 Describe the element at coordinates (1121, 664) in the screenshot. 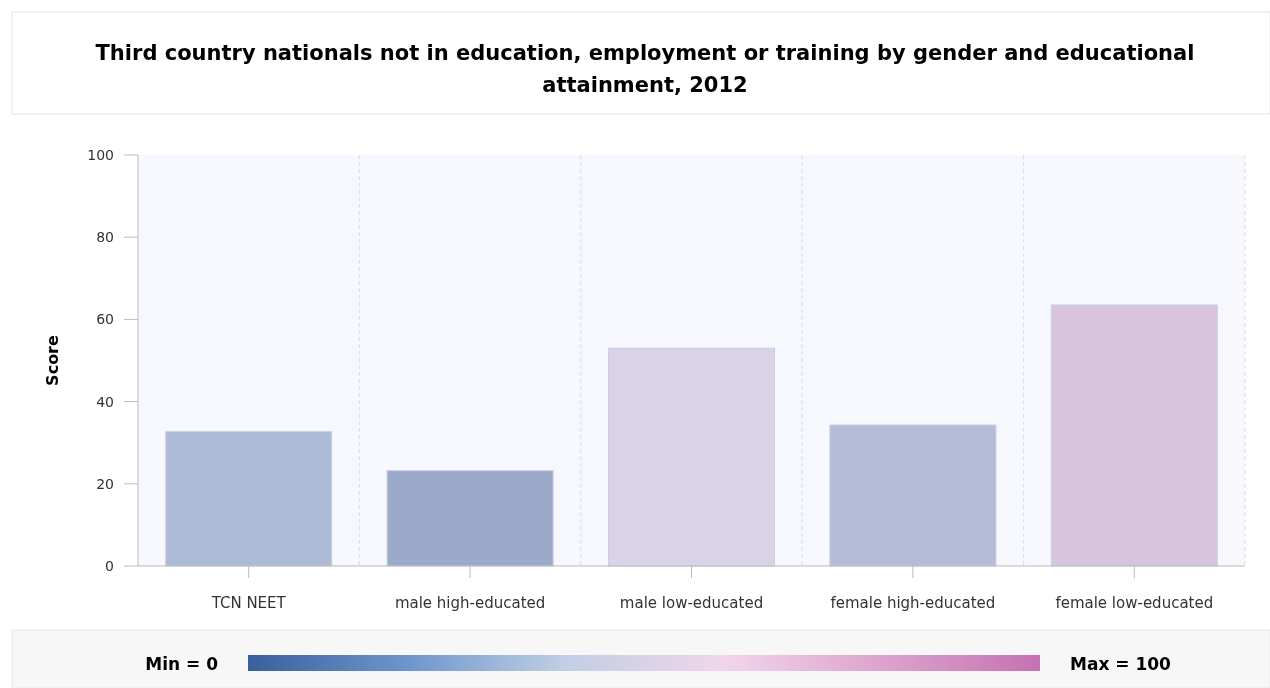

I see `text: Max = 100` at that location.